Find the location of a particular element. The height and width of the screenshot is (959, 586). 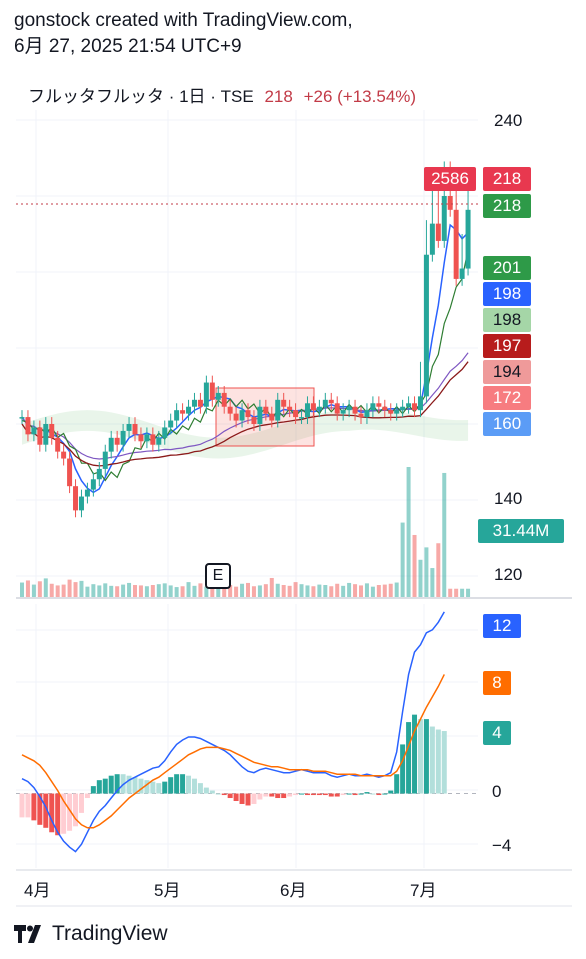

histogram-tag: 4 is located at coordinates (497, 733).